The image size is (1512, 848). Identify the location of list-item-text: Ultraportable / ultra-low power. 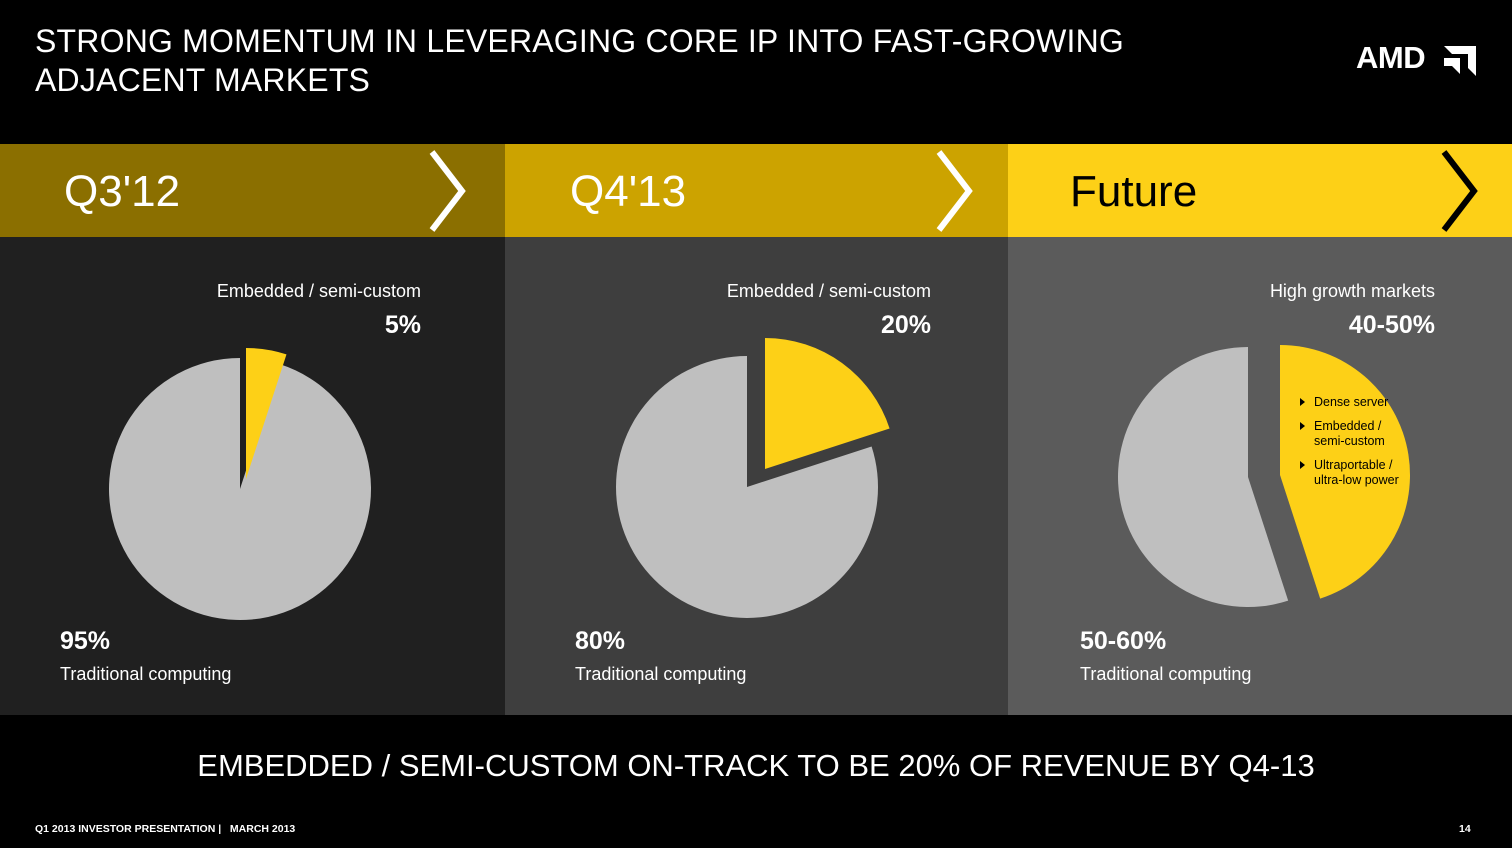
(1356, 472).